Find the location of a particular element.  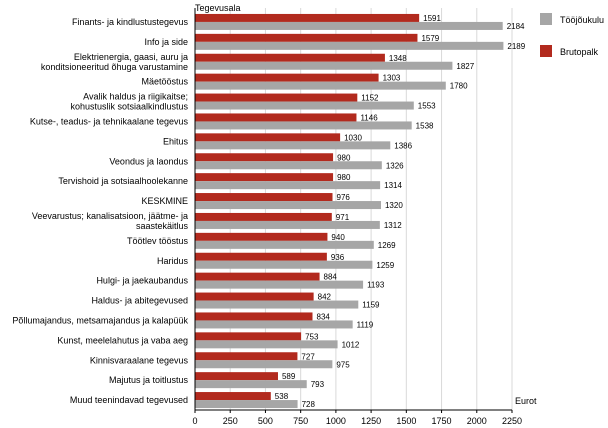

category-label: Põllumajandus, metsamajandus ja kalapüük is located at coordinates (100, 320).